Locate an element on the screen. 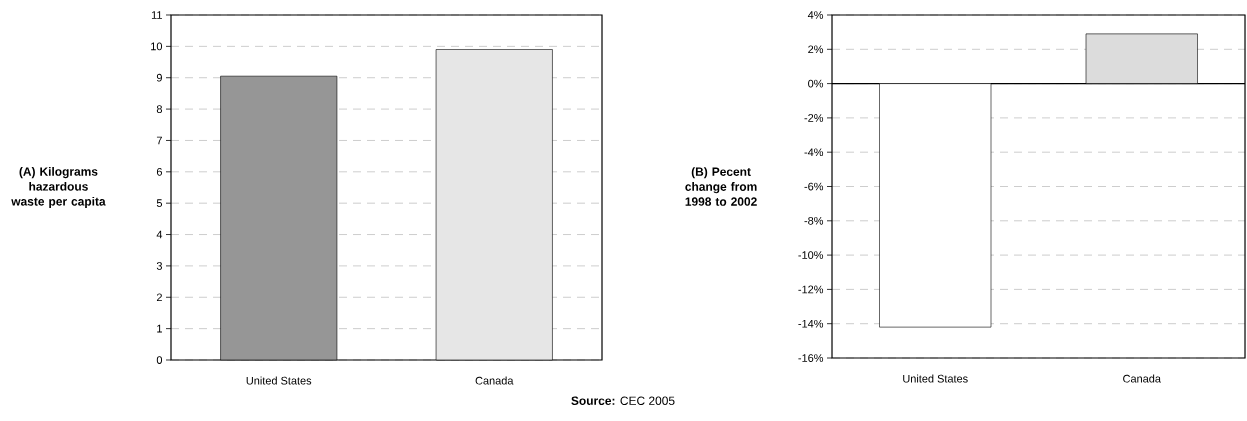  y-tick-label: 8 is located at coordinates (159, 109).